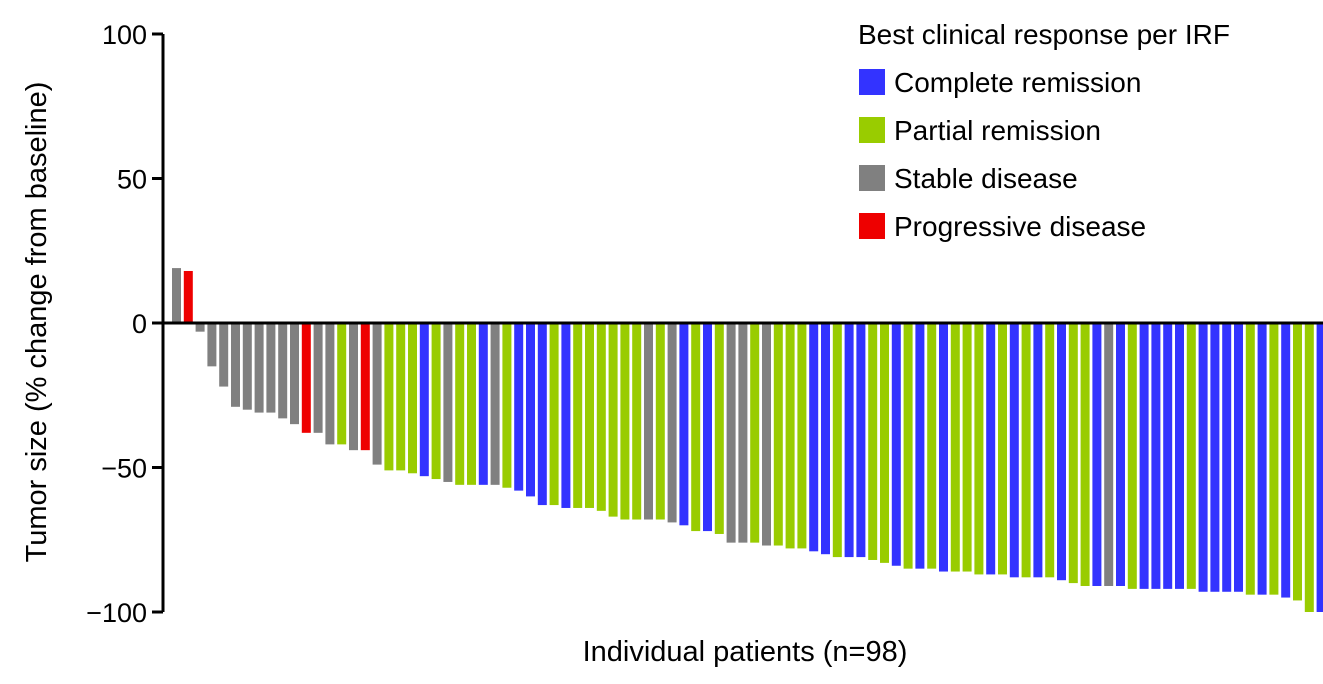 Image resolution: width=1323 pixels, height=684 pixels. I want to click on legend-swatch-pd, so click(872, 226).